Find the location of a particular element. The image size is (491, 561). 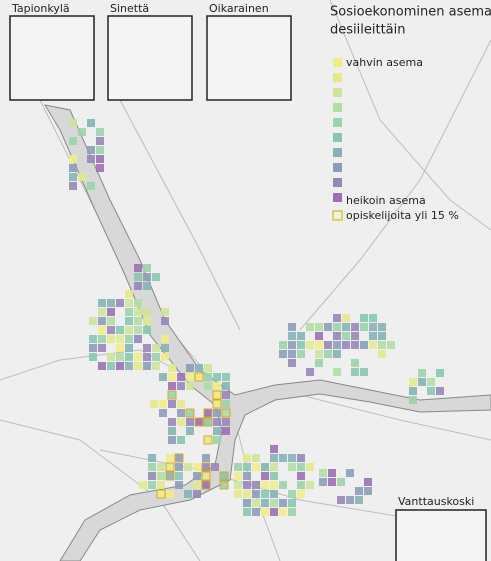

inset-label: Sinettä is located at coordinates (129, 8).